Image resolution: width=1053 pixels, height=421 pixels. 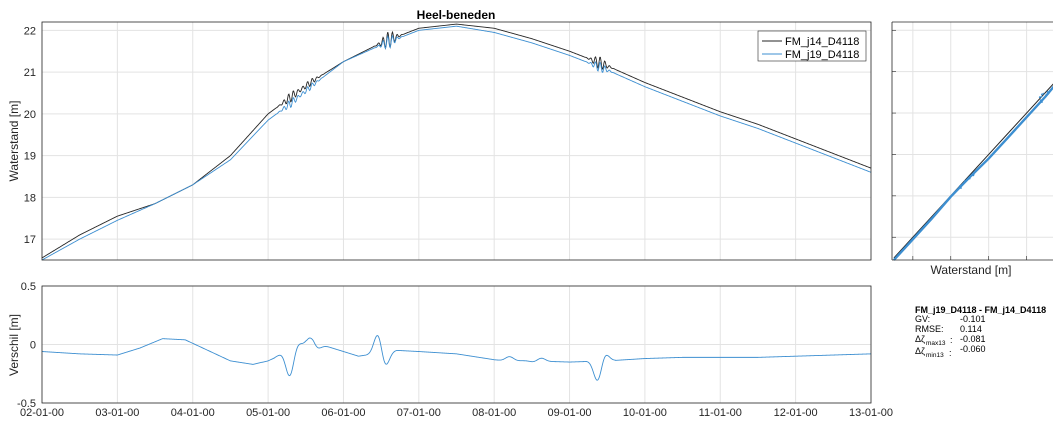 I want to click on scatter-chart-ticks, so click(x=959, y=144).